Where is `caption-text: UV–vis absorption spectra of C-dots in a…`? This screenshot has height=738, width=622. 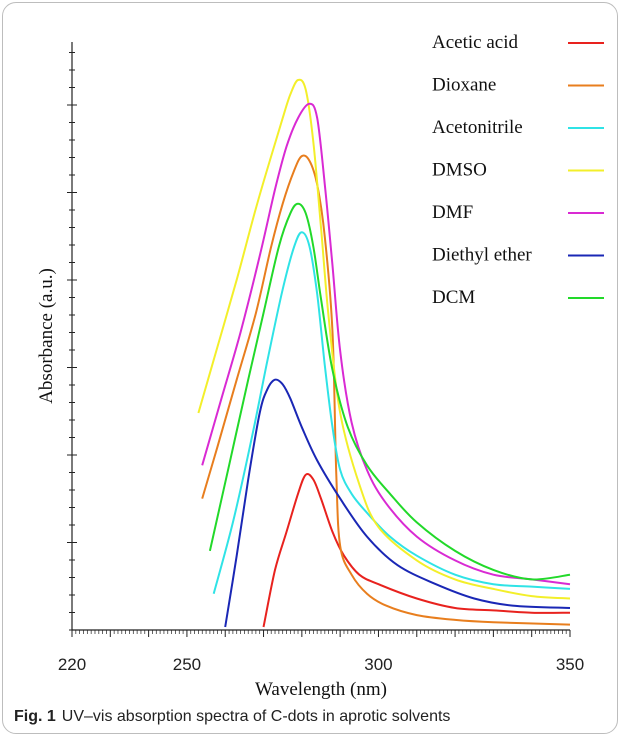 caption-text: UV–vis absorption spectra of C-dots in a… is located at coordinates (256, 716).